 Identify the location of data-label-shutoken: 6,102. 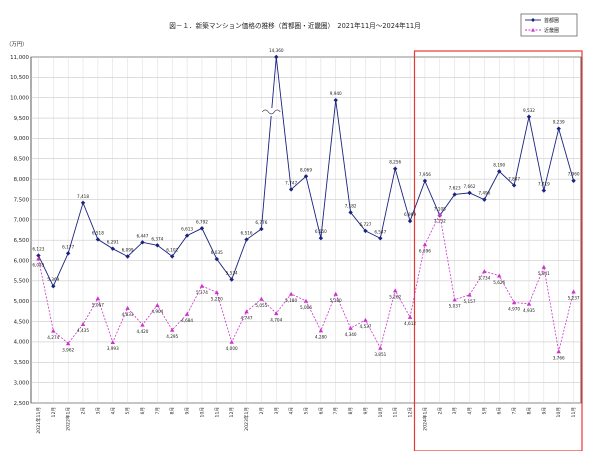
(172, 249).